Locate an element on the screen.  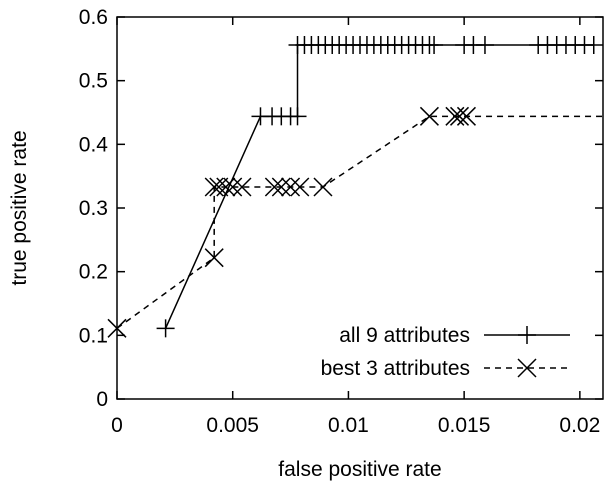
y-tick-label: 0.4 is located at coordinates (94, 144).